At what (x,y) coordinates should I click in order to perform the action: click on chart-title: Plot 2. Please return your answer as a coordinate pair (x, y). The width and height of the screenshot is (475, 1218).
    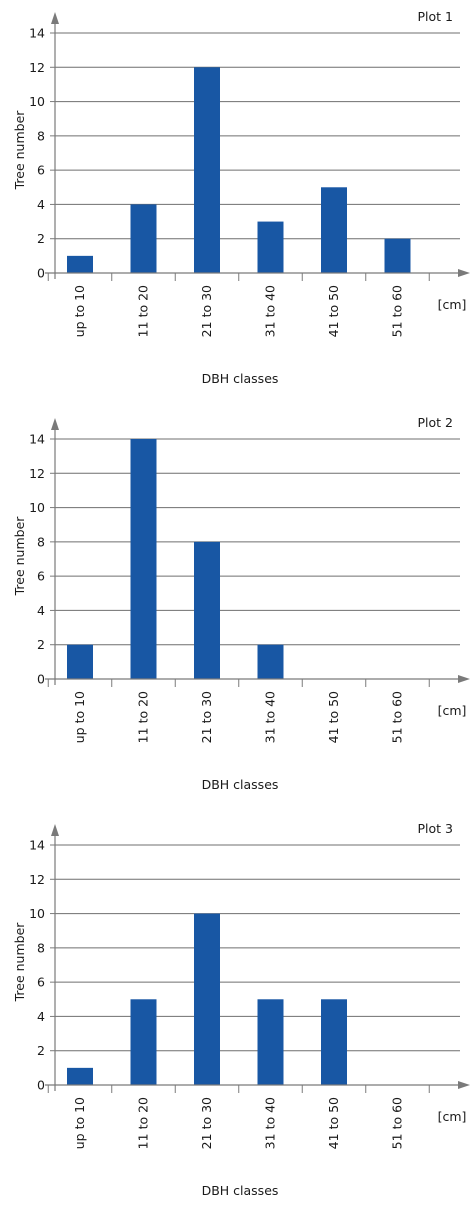
    Looking at the image, I should click on (436, 422).